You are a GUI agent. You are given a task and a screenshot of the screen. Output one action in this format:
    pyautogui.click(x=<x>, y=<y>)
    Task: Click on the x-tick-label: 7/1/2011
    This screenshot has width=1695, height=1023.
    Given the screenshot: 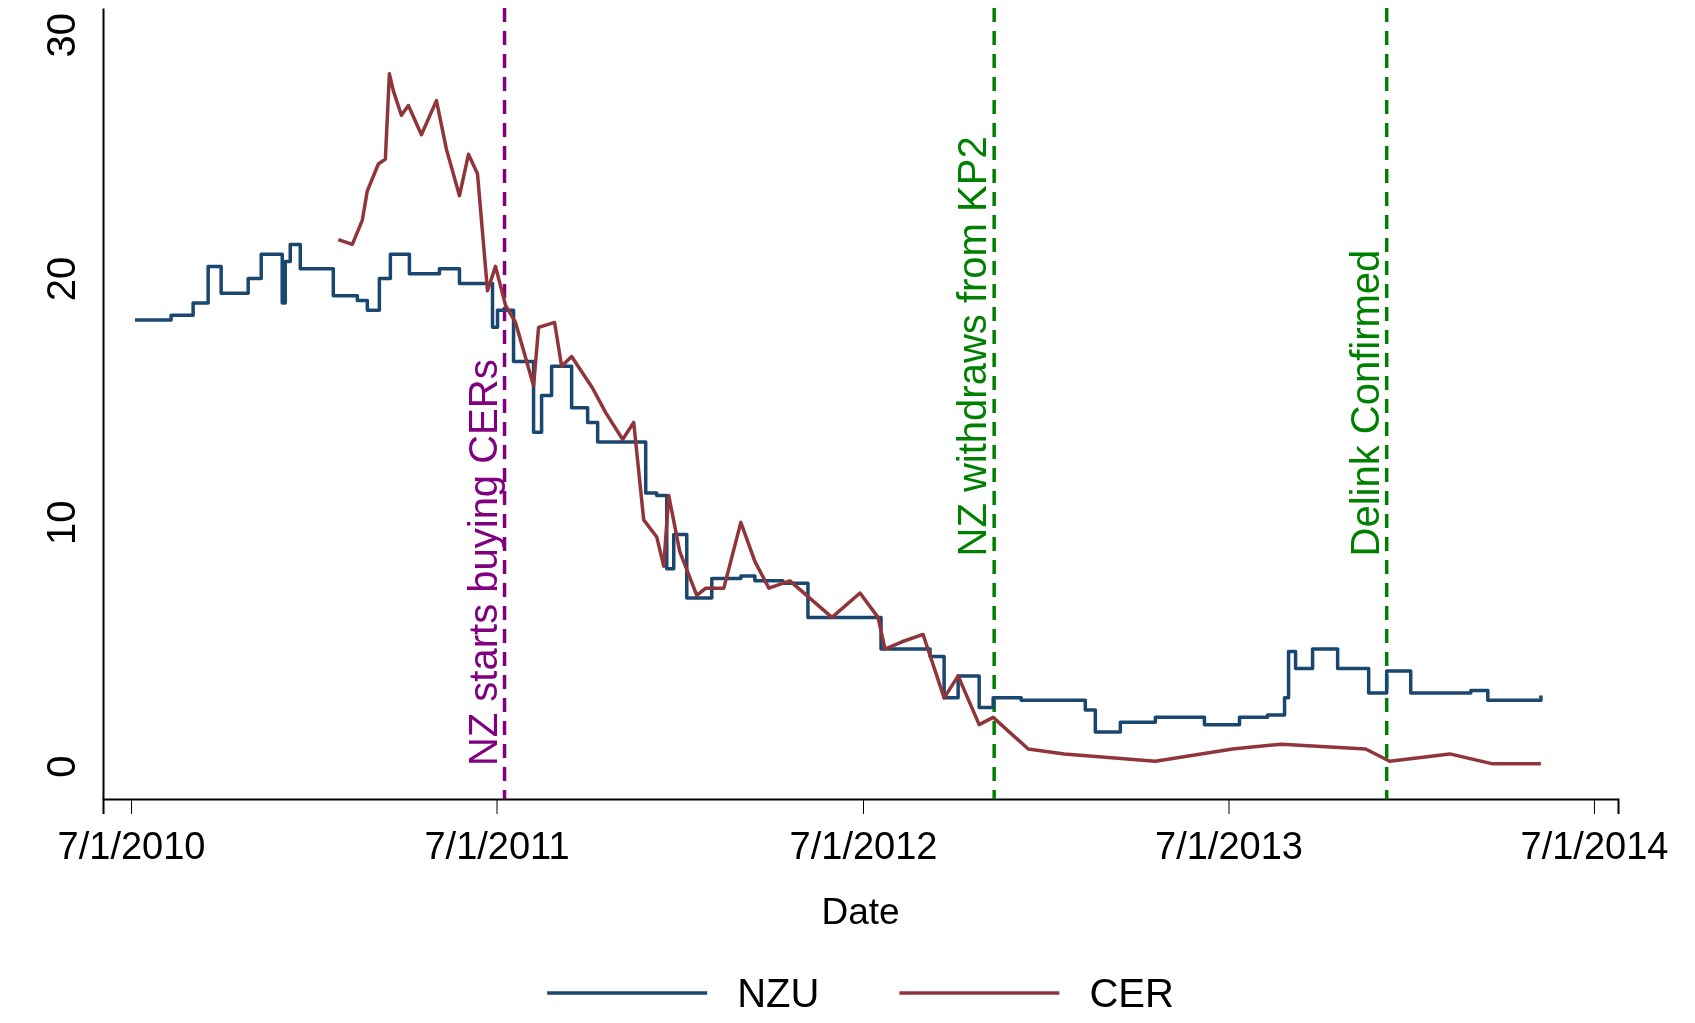 What is the action you would take?
    pyautogui.click(x=497, y=845)
    